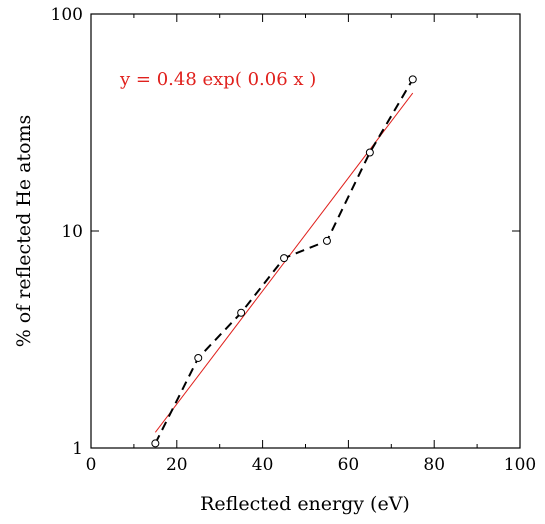 This screenshot has width=545, height=524. Describe the element at coordinates (67, 15) in the screenshot. I see `y-tick-label: 100` at that location.